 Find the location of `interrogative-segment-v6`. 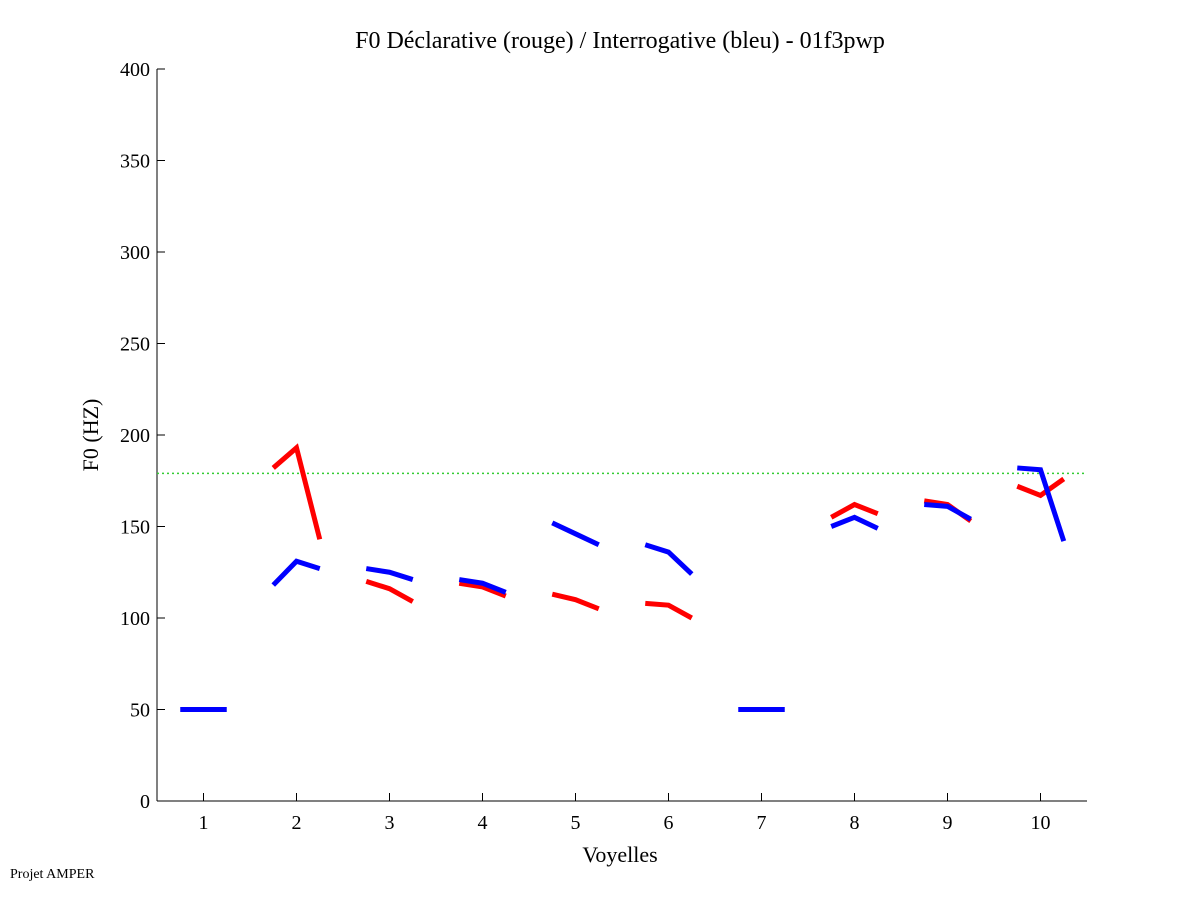

interrogative-segment-v6 is located at coordinates (669, 559).